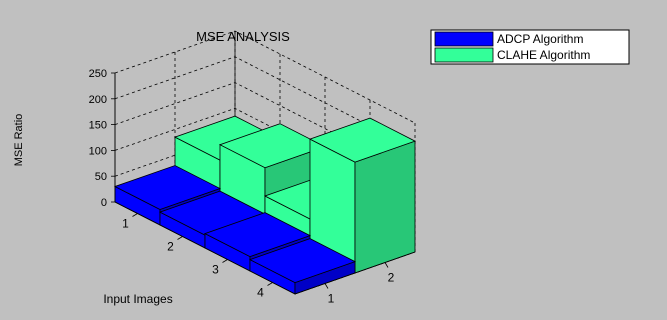 The image size is (667, 320). I want to click on category-tick-label: 1, so click(125, 224).